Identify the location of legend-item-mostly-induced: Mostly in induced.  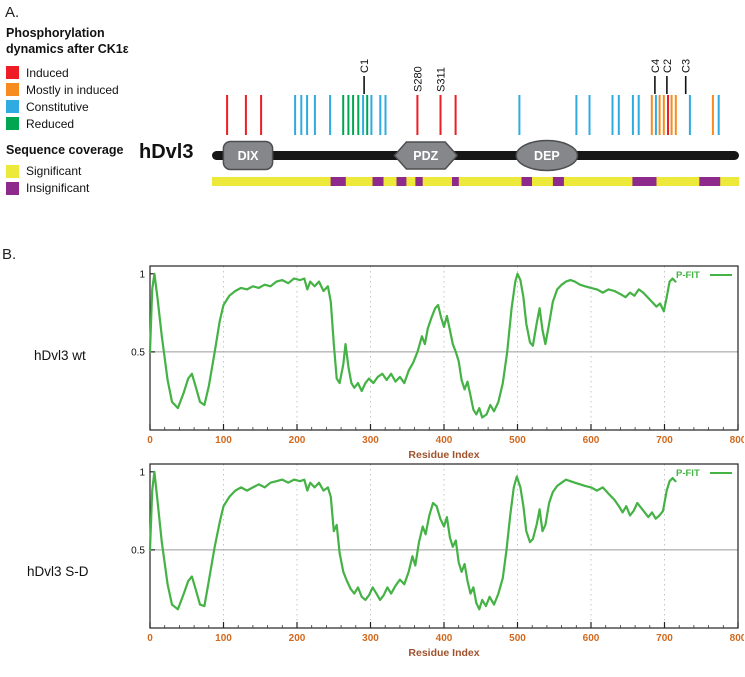
(73, 89).